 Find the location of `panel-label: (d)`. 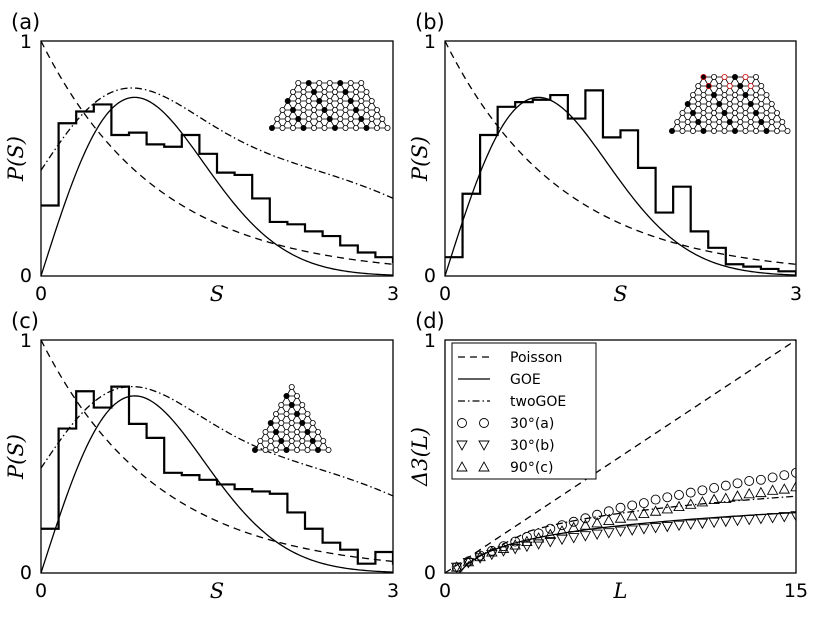

panel-label: (d) is located at coordinates (430, 321).